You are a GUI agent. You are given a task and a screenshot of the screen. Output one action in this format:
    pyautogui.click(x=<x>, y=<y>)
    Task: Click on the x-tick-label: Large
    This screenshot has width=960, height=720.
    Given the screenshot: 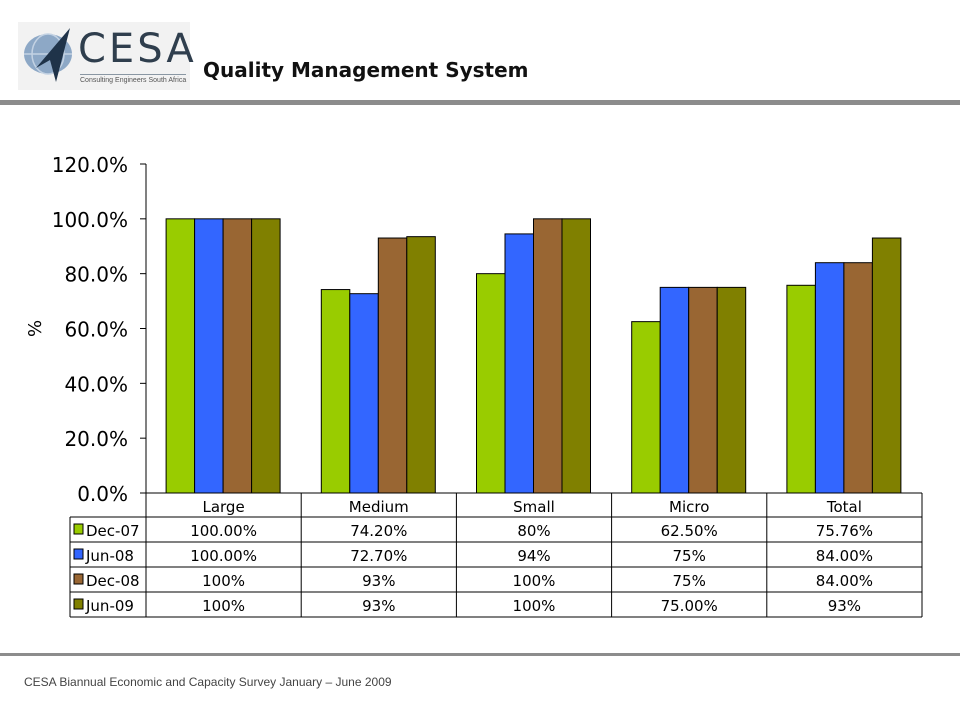 What is the action you would take?
    pyautogui.click(x=223, y=507)
    